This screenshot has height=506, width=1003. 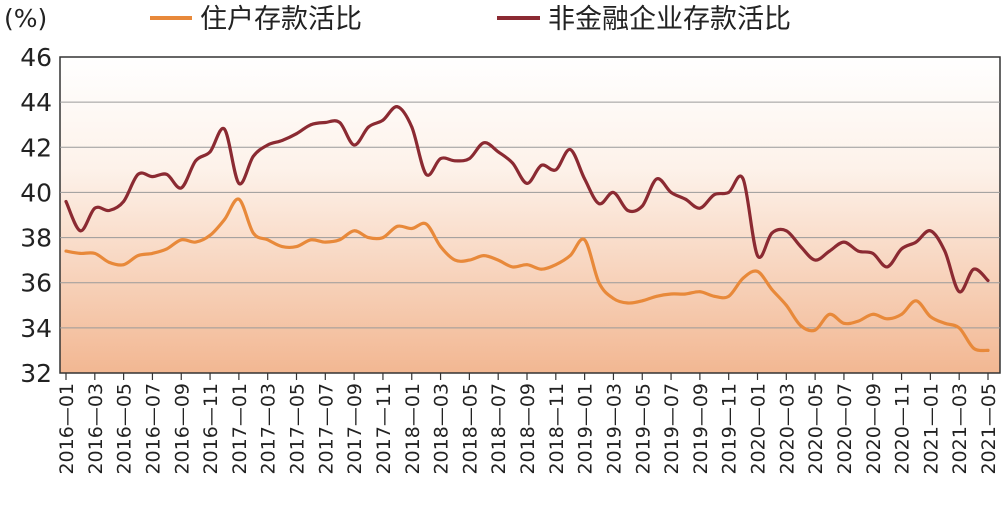 I want to click on x-tick-label-4: 2016—09, so click(x=182, y=429).